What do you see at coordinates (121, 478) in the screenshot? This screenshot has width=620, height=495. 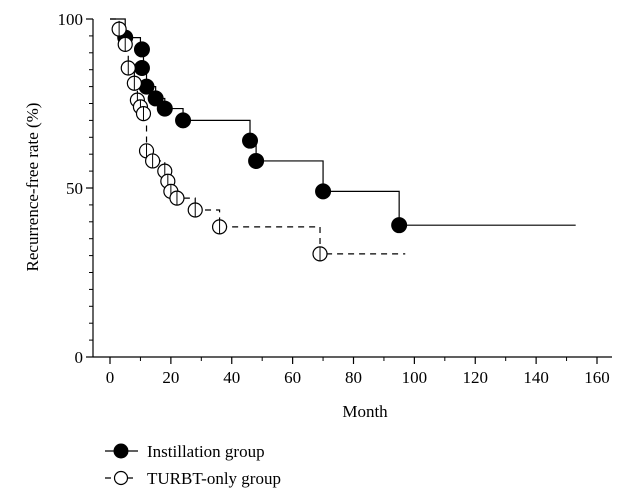 I see `legend-turbt-only-marker` at bounding box center [121, 478].